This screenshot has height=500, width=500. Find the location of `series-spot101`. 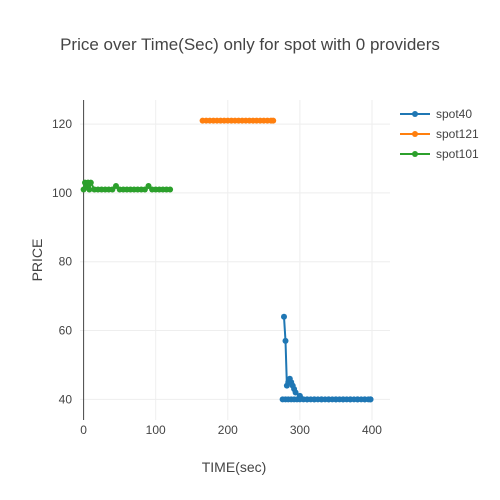

series-spot101 is located at coordinates (127, 186).